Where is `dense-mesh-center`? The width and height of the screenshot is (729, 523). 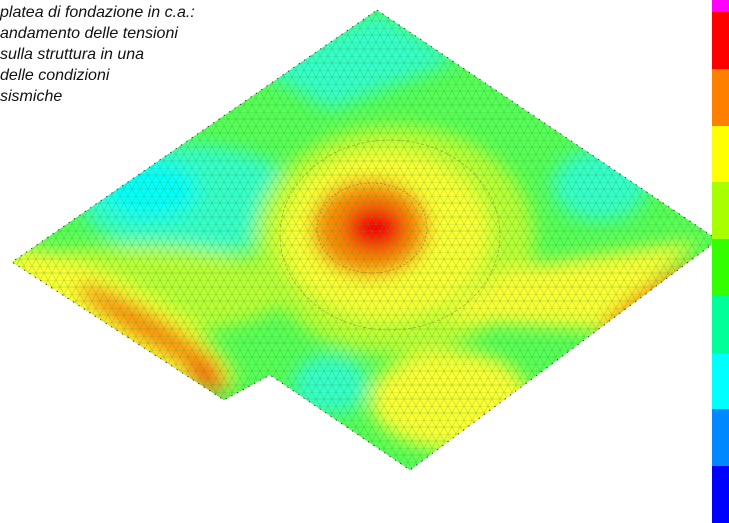
dense-mesh-center is located at coordinates (390, 235).